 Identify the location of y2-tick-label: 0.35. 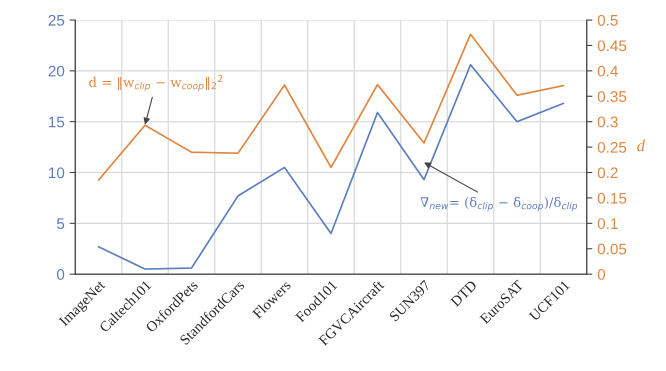
(612, 96).